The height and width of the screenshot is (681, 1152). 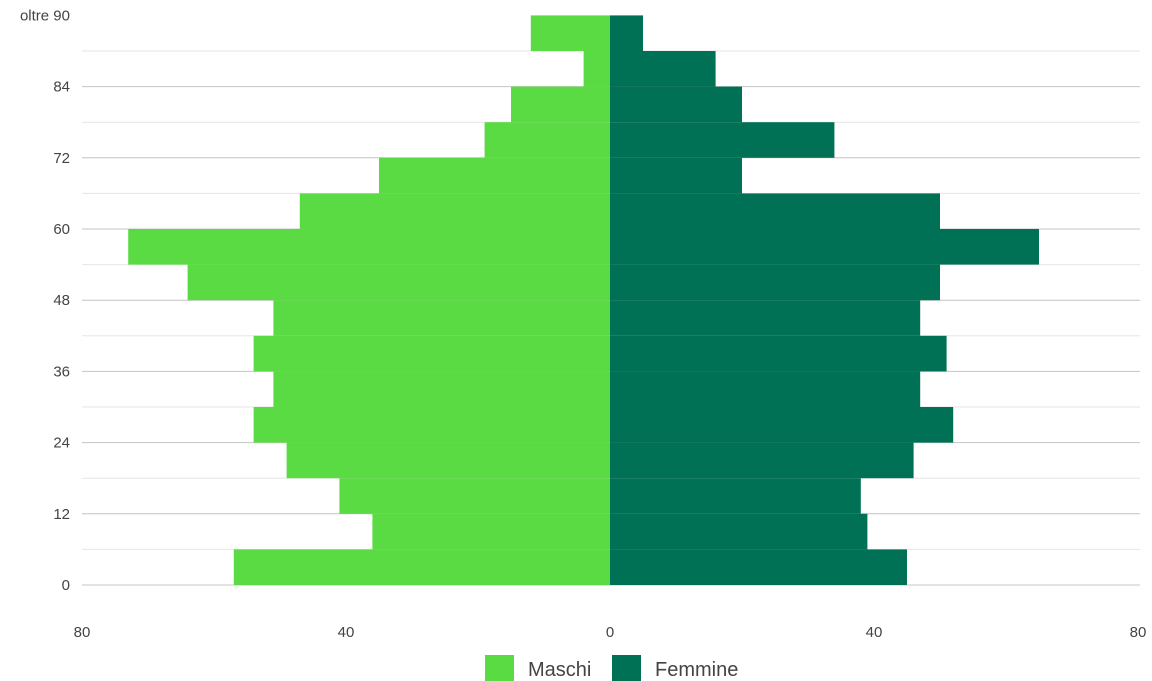 I want to click on y-axis-ticks: 0 12 24 36 48 60 72 84 oltre 90, so click(x=45, y=300).